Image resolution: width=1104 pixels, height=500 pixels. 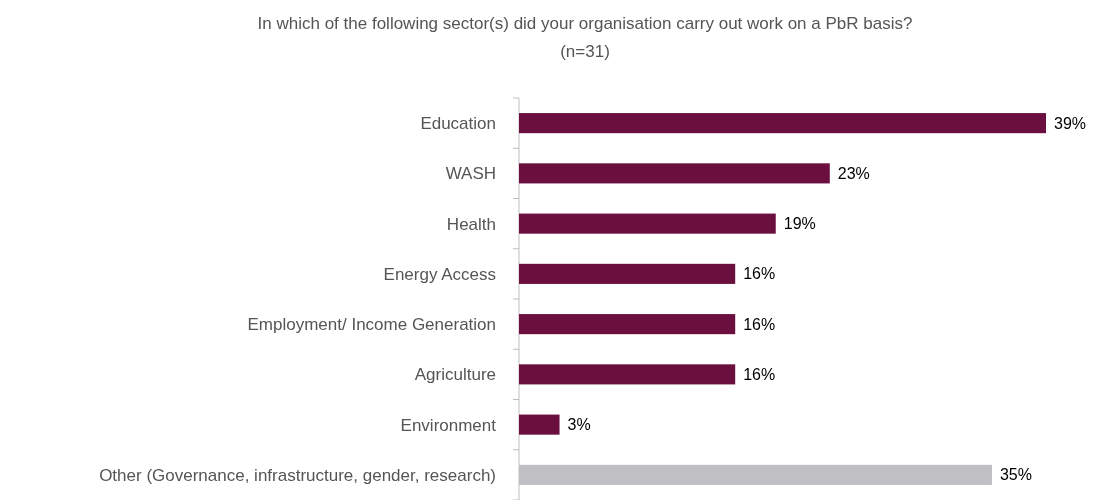 I want to click on y-tick-label: Other (Governance, infrastructure, gender, research), so click(x=297, y=475).